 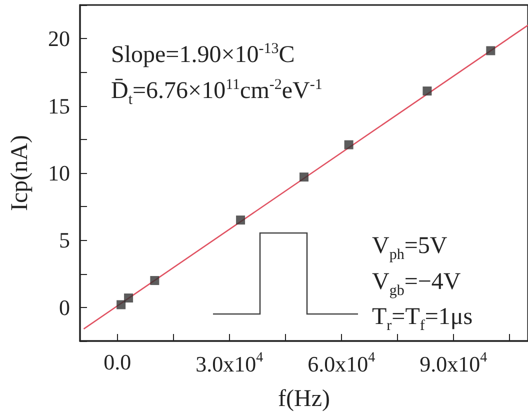 I want to click on x-tick-label: 0.0, so click(x=118, y=362).